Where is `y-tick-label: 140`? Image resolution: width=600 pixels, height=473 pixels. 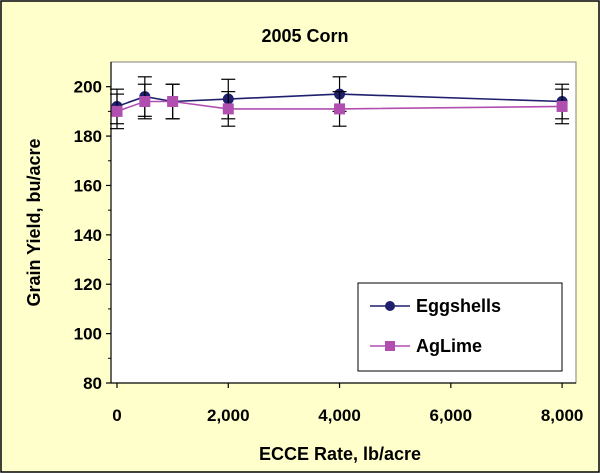
y-tick-label: 140 is located at coordinates (88, 235).